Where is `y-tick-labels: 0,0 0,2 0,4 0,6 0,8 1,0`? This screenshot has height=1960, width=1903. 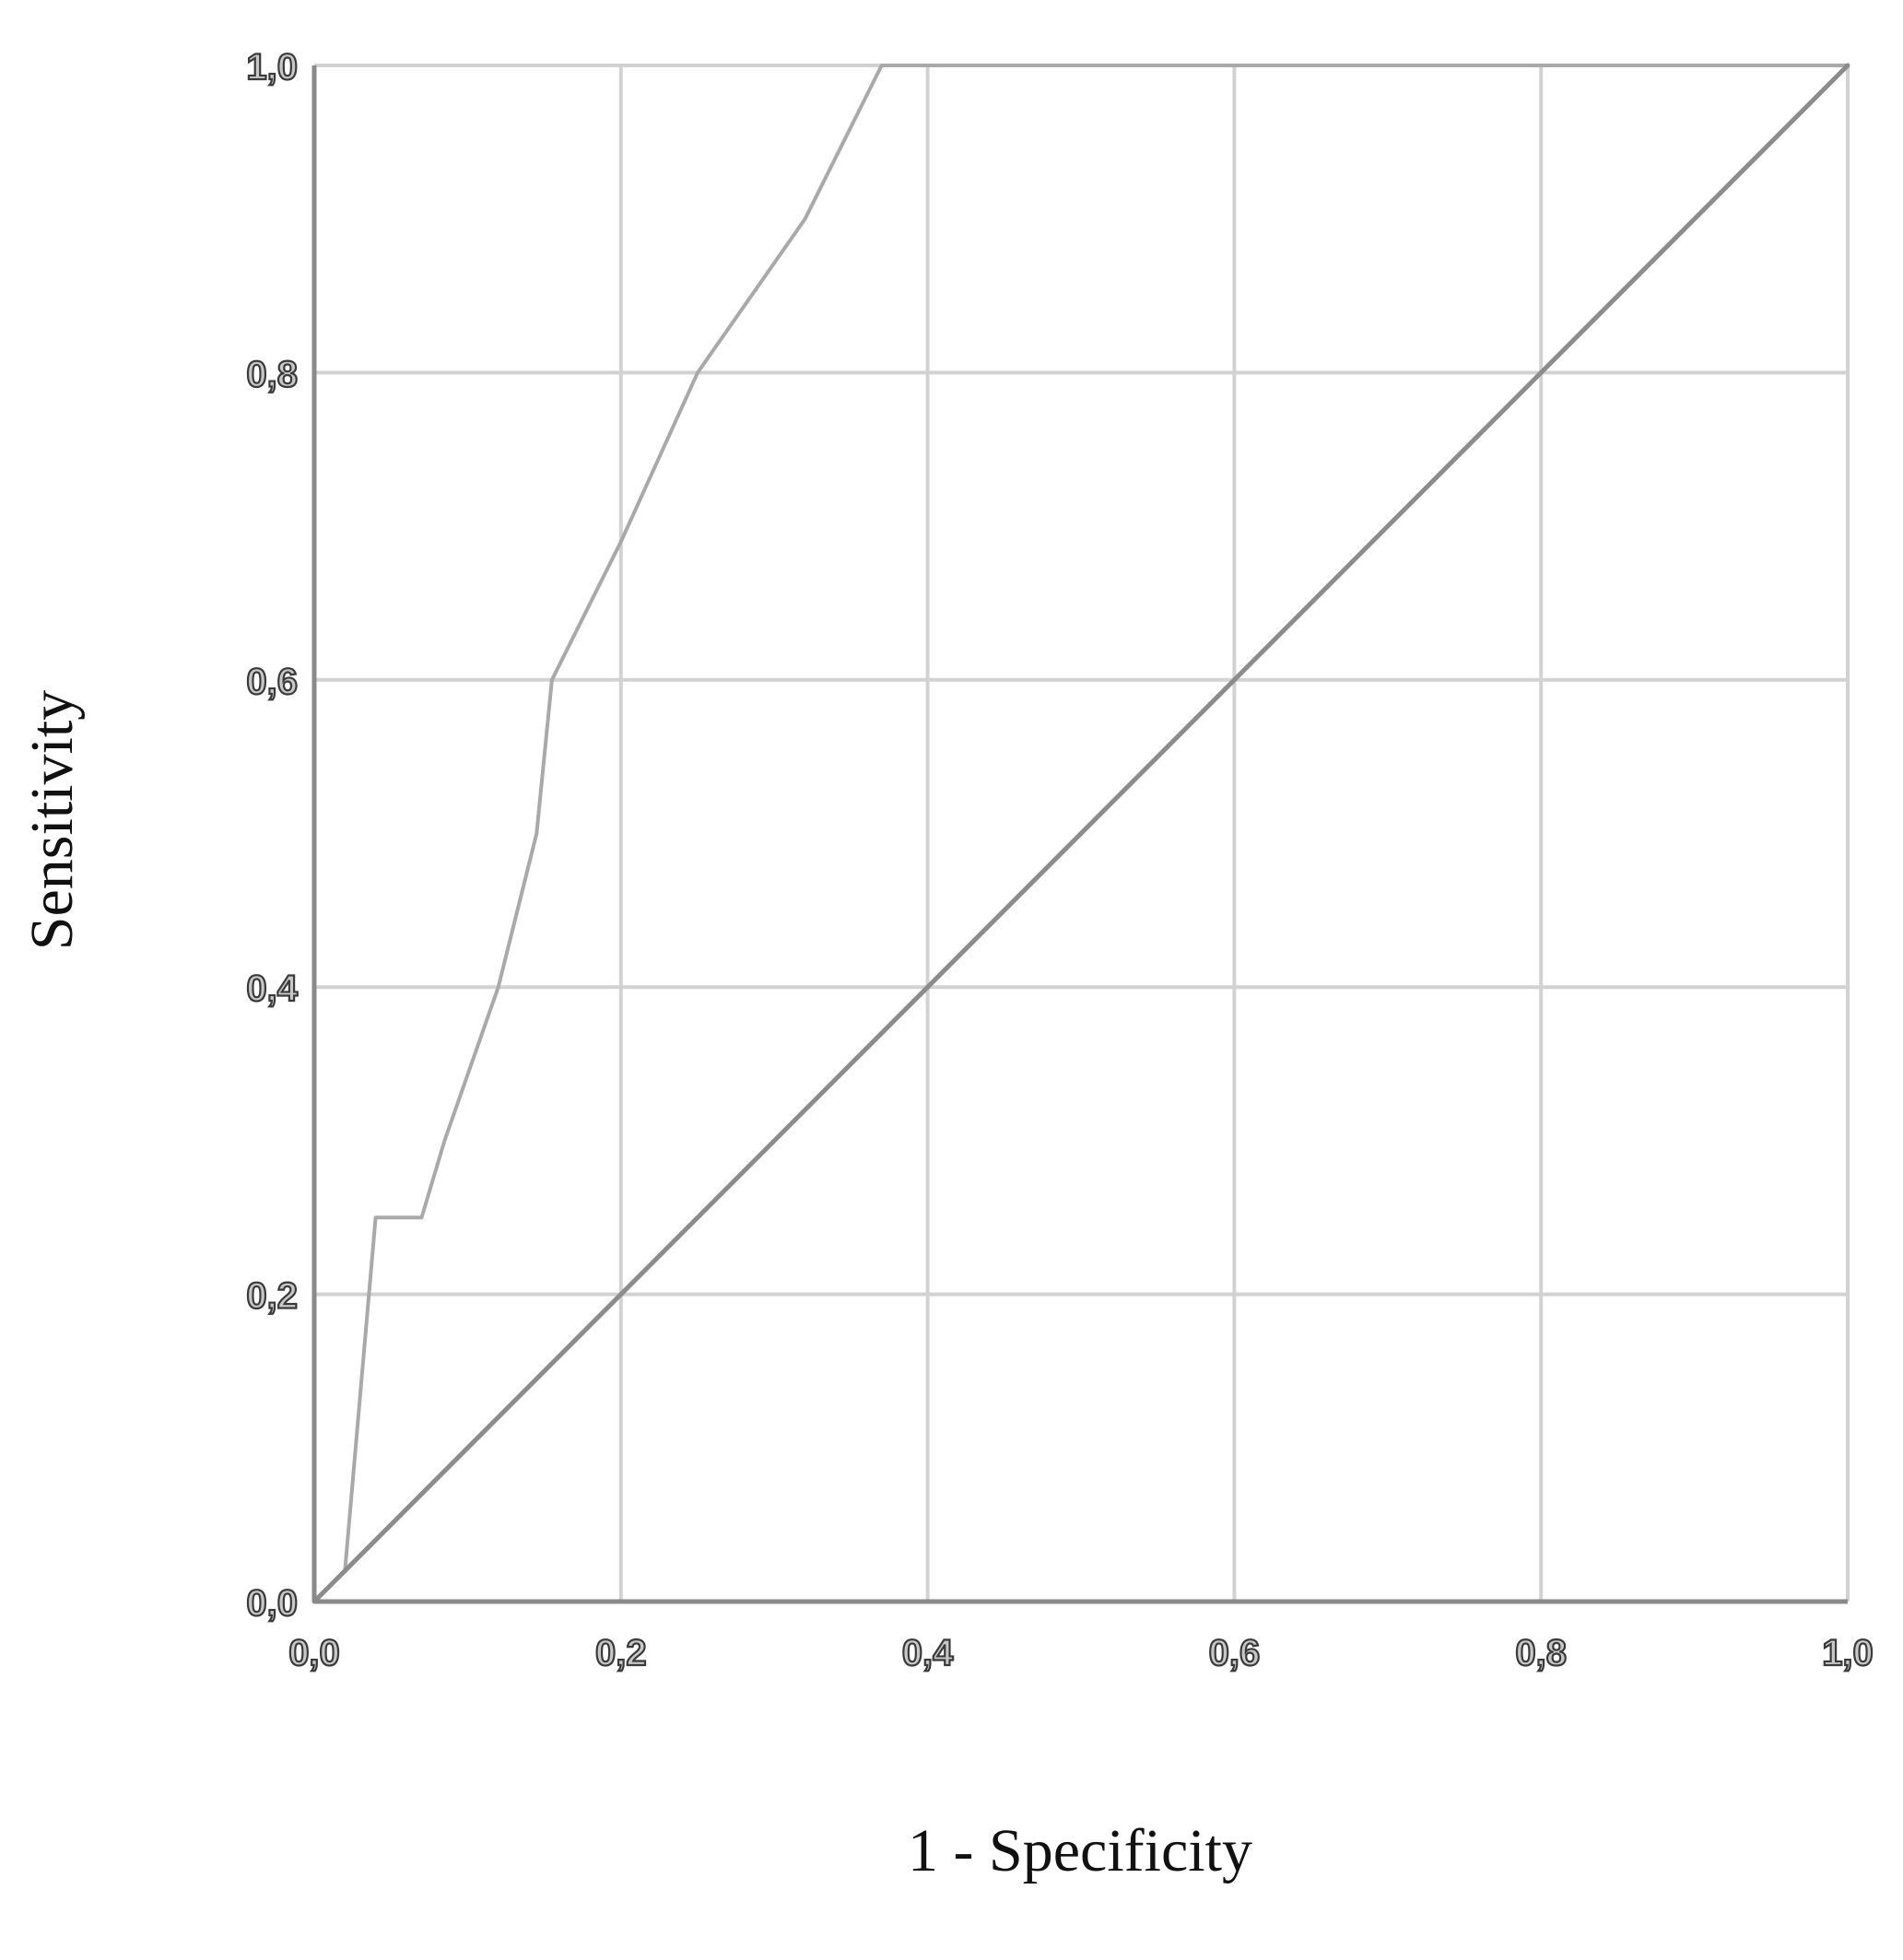 y-tick-labels: 0,0 0,2 0,4 0,6 0,8 1,0 is located at coordinates (273, 836).